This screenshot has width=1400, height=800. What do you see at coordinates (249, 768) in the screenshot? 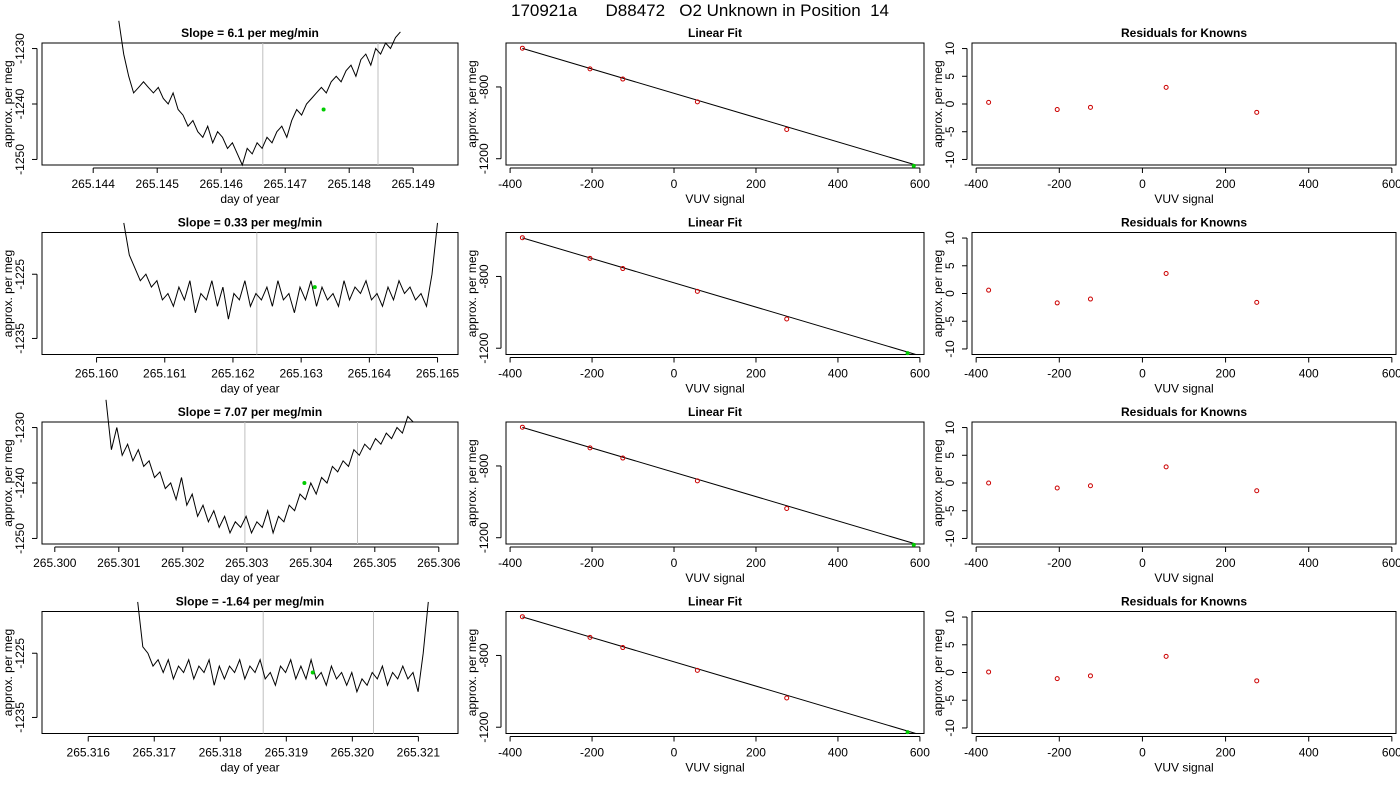
I see `chart-3-time-x-axis-title: day of year` at bounding box center [249, 768].